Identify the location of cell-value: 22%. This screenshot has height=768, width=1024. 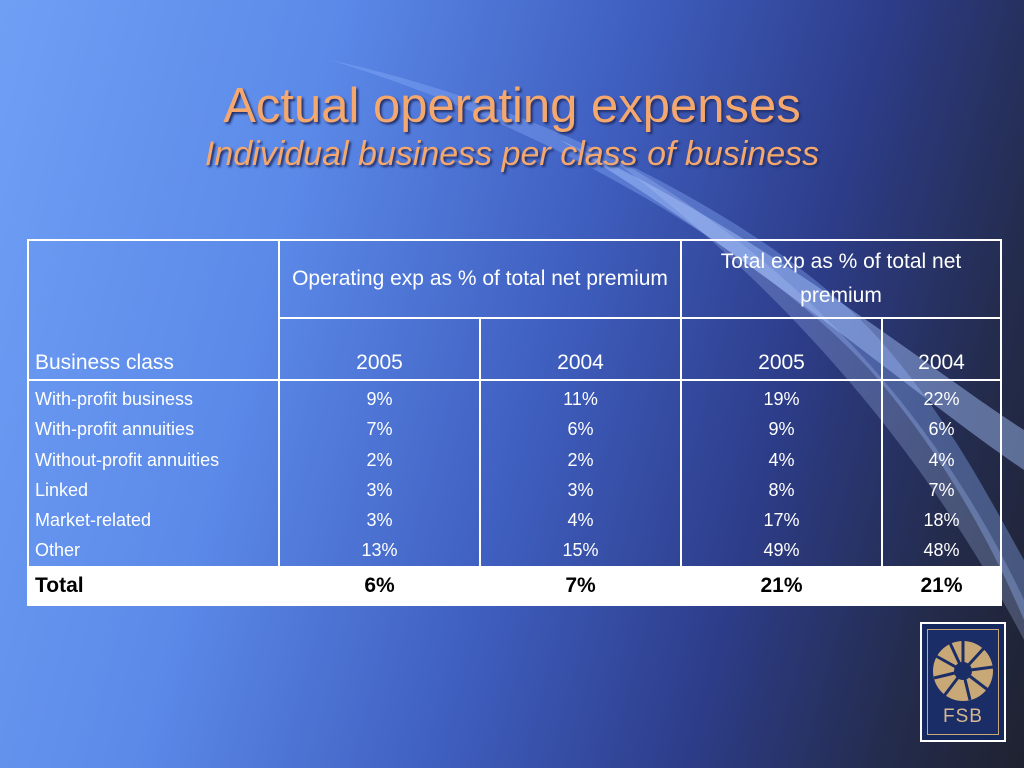
(941, 399).